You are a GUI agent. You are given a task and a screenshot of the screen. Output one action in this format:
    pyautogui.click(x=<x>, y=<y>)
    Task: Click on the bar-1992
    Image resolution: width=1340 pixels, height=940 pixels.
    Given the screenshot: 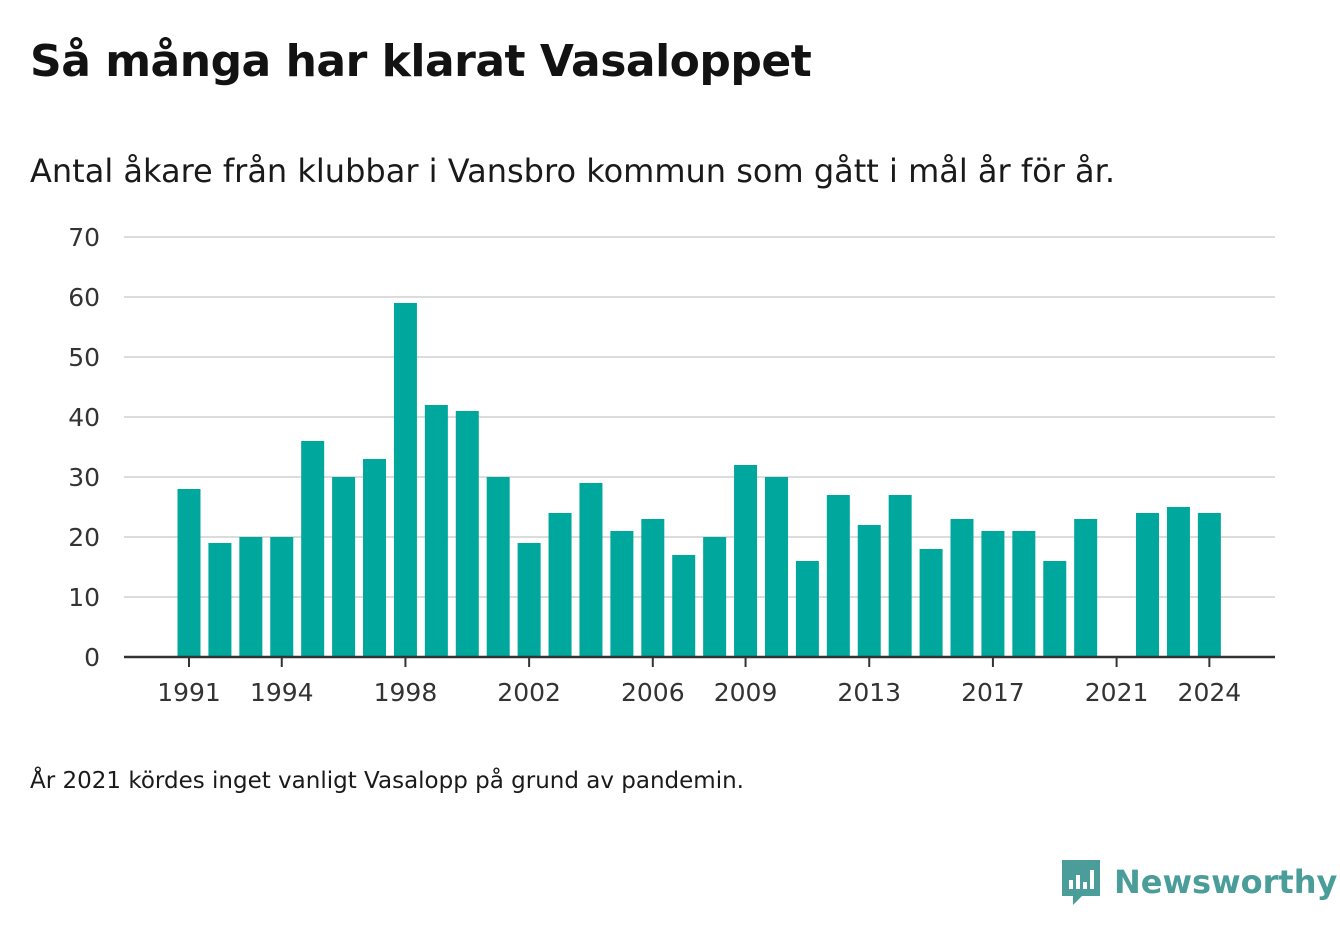 What is the action you would take?
    pyautogui.click(x=220, y=600)
    